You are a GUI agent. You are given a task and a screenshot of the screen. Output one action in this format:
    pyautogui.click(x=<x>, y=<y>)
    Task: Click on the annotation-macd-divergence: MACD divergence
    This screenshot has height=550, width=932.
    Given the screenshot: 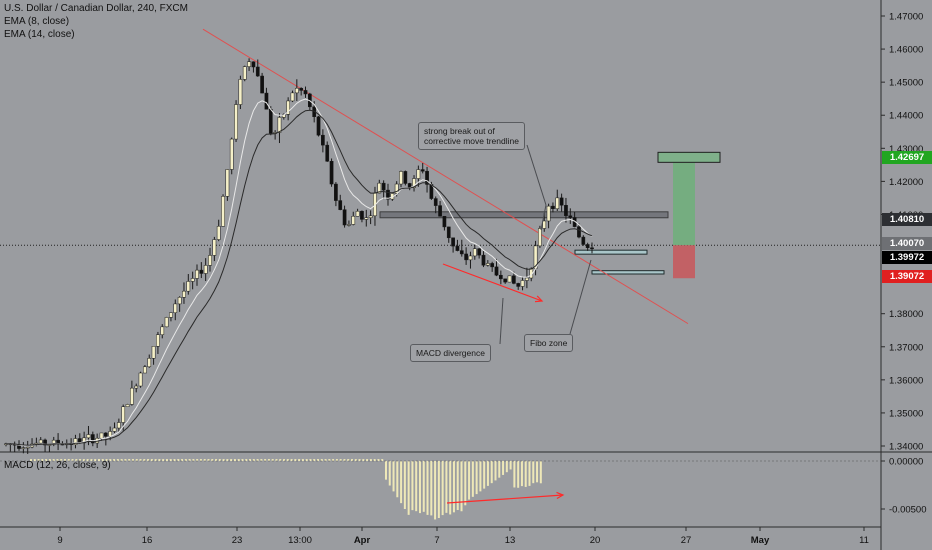 What is the action you would take?
    pyautogui.click(x=450, y=353)
    